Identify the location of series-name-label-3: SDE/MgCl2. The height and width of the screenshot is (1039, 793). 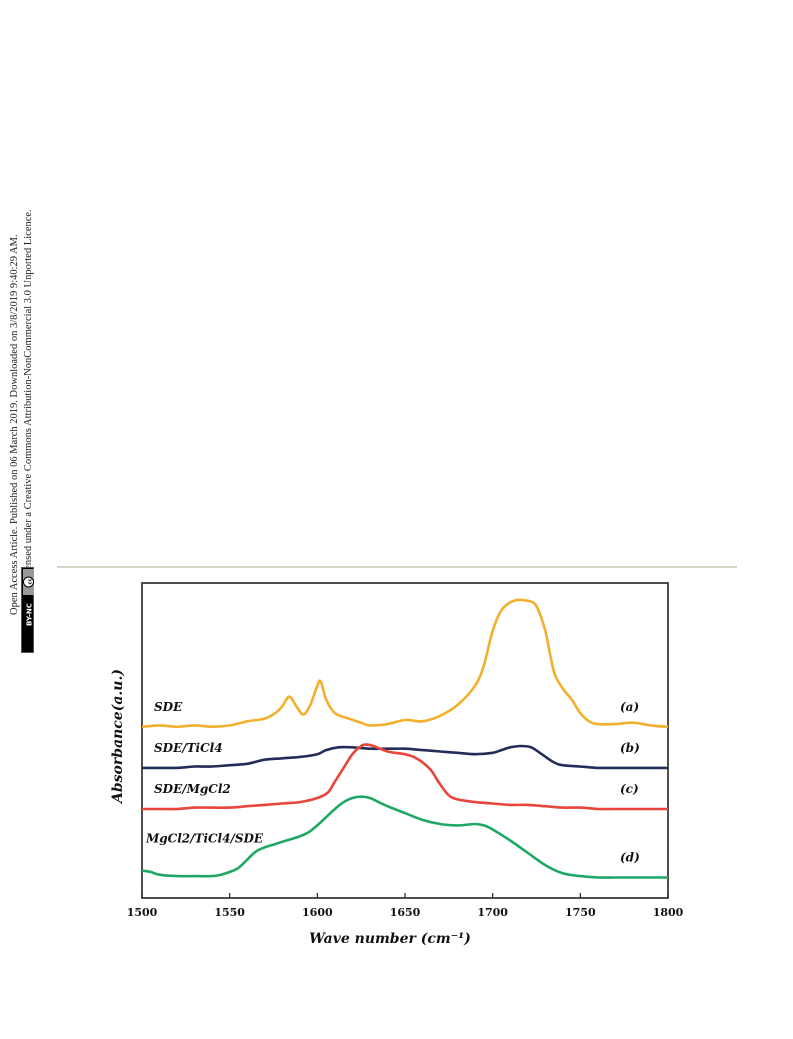
(192, 789).